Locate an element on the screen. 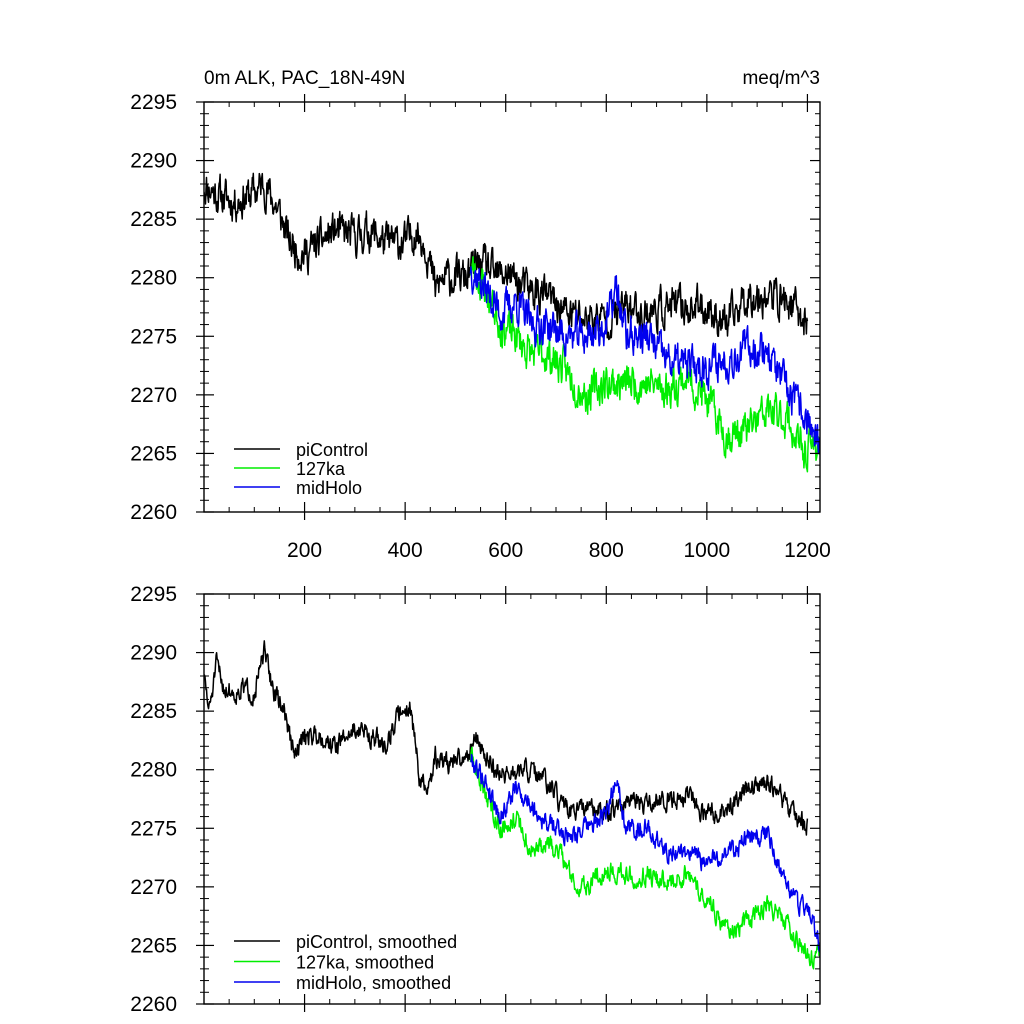 Image resolution: width=1024 pixels, height=1024 pixels. bottom-ytick-label: 2280 is located at coordinates (153, 770).